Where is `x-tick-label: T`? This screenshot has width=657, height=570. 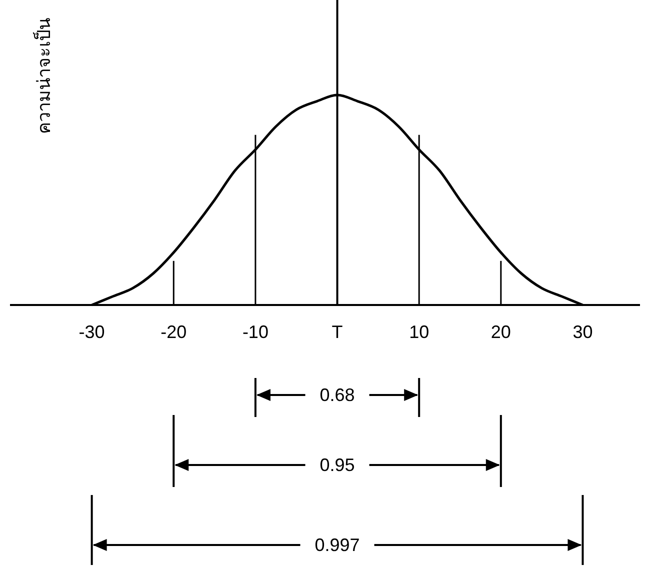 x-tick-label: T is located at coordinates (337, 332).